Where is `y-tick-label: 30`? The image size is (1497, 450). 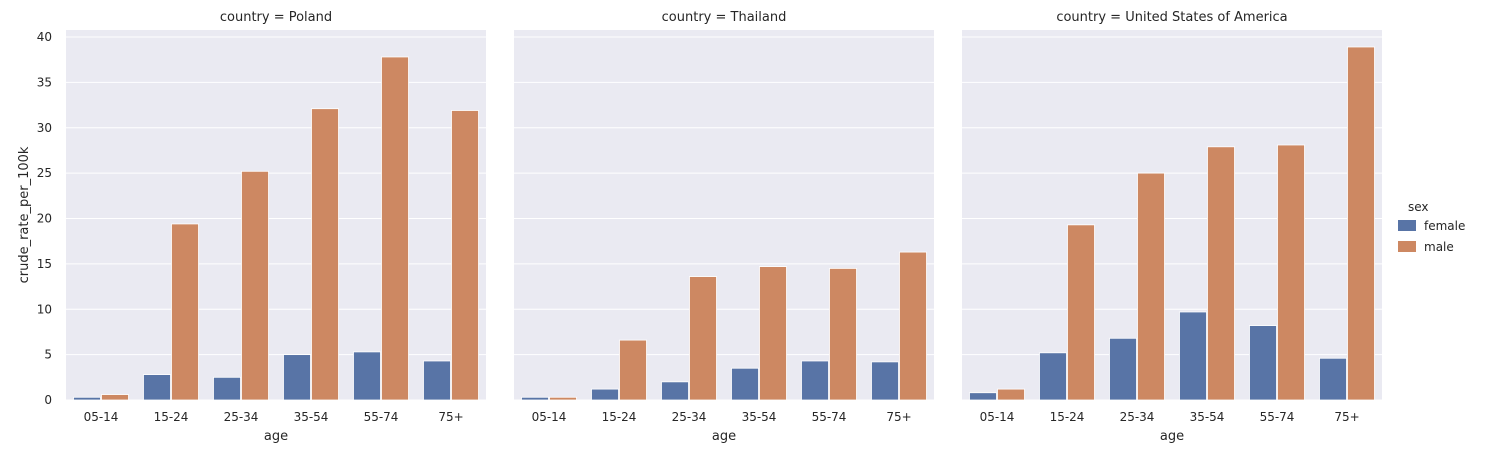 y-tick-label: 30 is located at coordinates (44, 128).